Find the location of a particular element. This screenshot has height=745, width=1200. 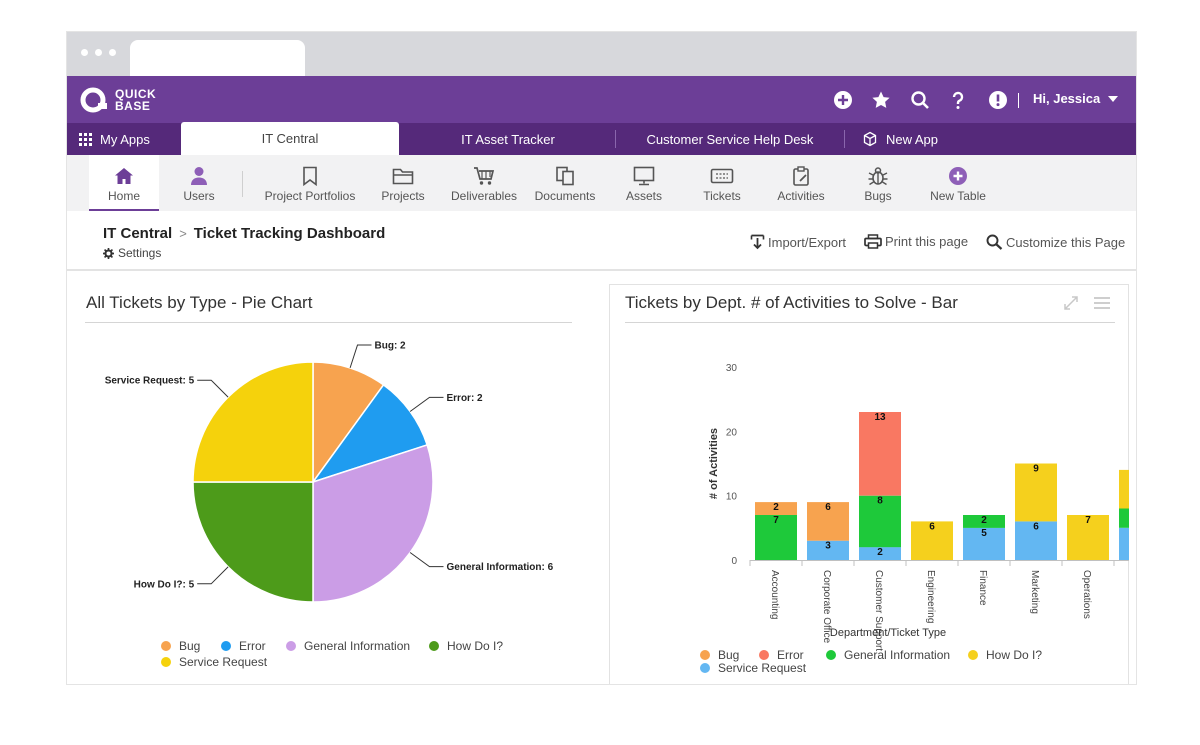

add-icon is located at coordinates (843, 100).